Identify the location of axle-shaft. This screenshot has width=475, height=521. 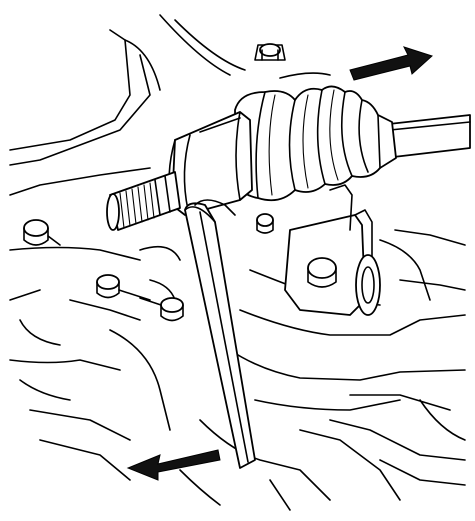
(425, 136).